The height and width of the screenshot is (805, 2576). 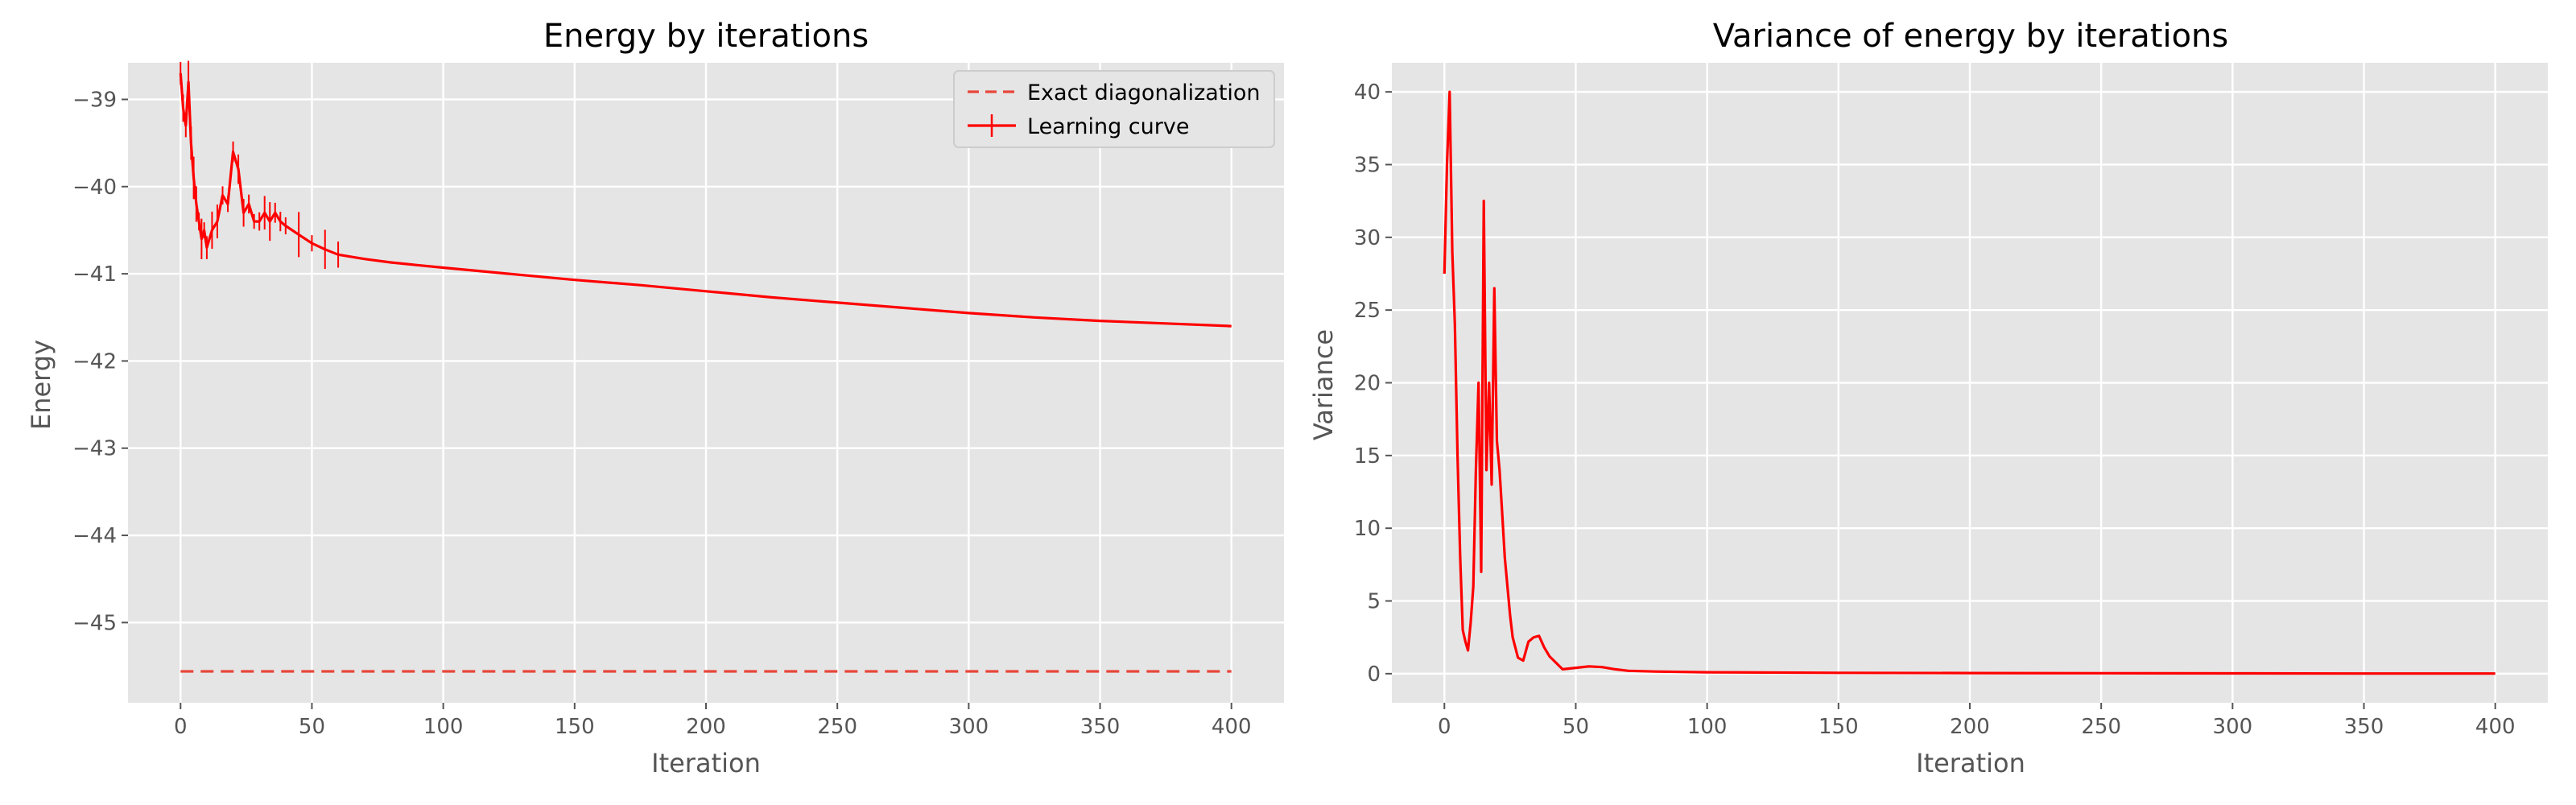 I want to click on energy-x-tick-label: 350, so click(x=1100, y=727).